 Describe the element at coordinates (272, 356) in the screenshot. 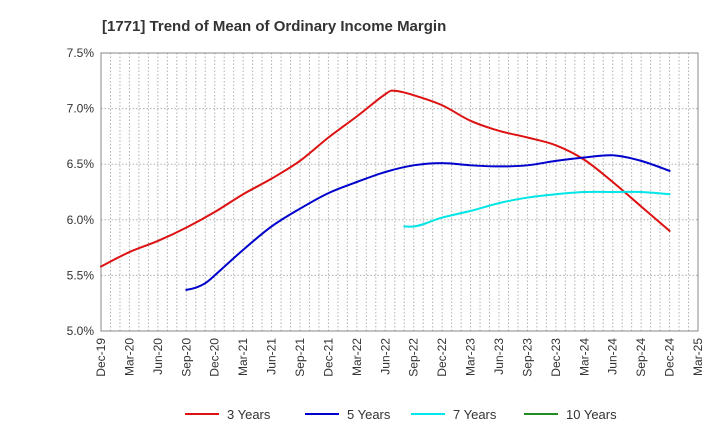

I see `x-tick-label: Jun-21` at that location.